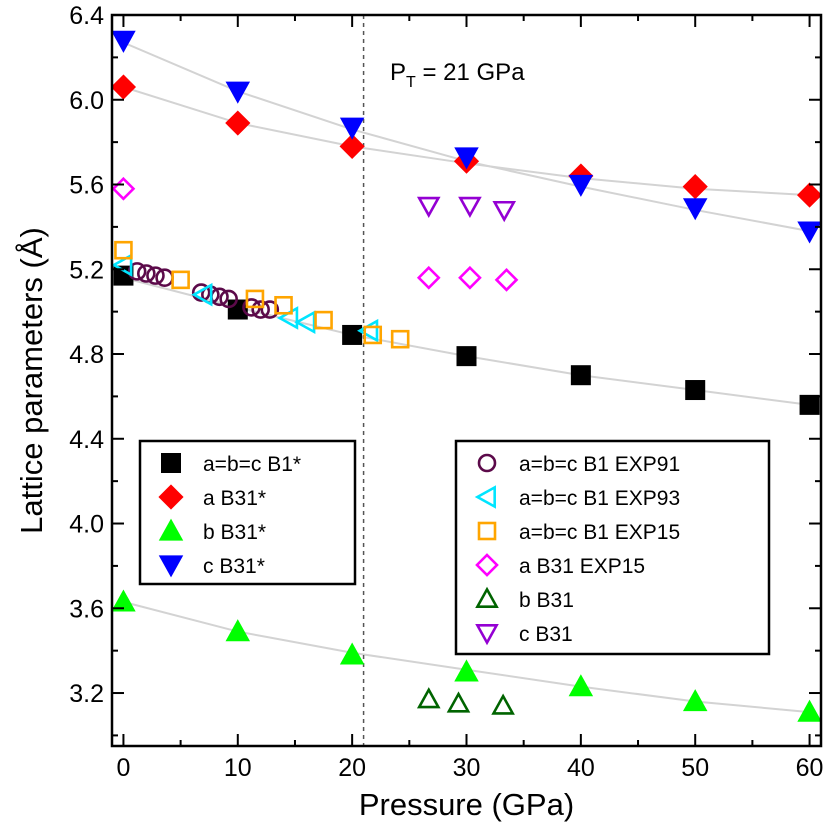 The height and width of the screenshot is (830, 830). I want to click on x-tick-label: 40, so click(581, 768).